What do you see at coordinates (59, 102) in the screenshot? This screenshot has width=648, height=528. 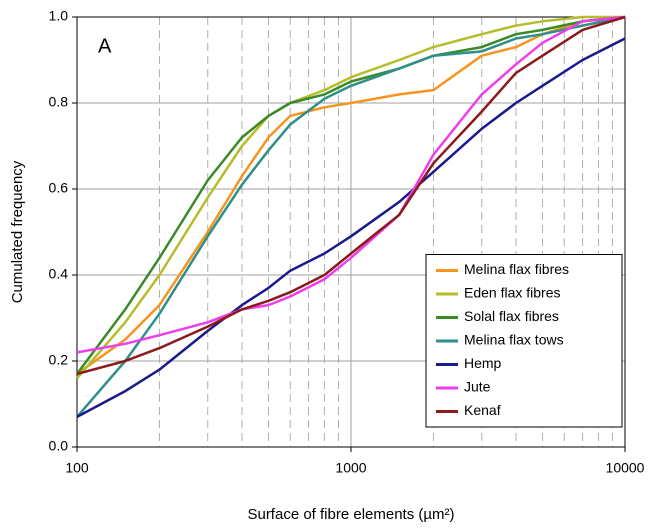 I see `y-tick-label: 0.8` at bounding box center [59, 102].